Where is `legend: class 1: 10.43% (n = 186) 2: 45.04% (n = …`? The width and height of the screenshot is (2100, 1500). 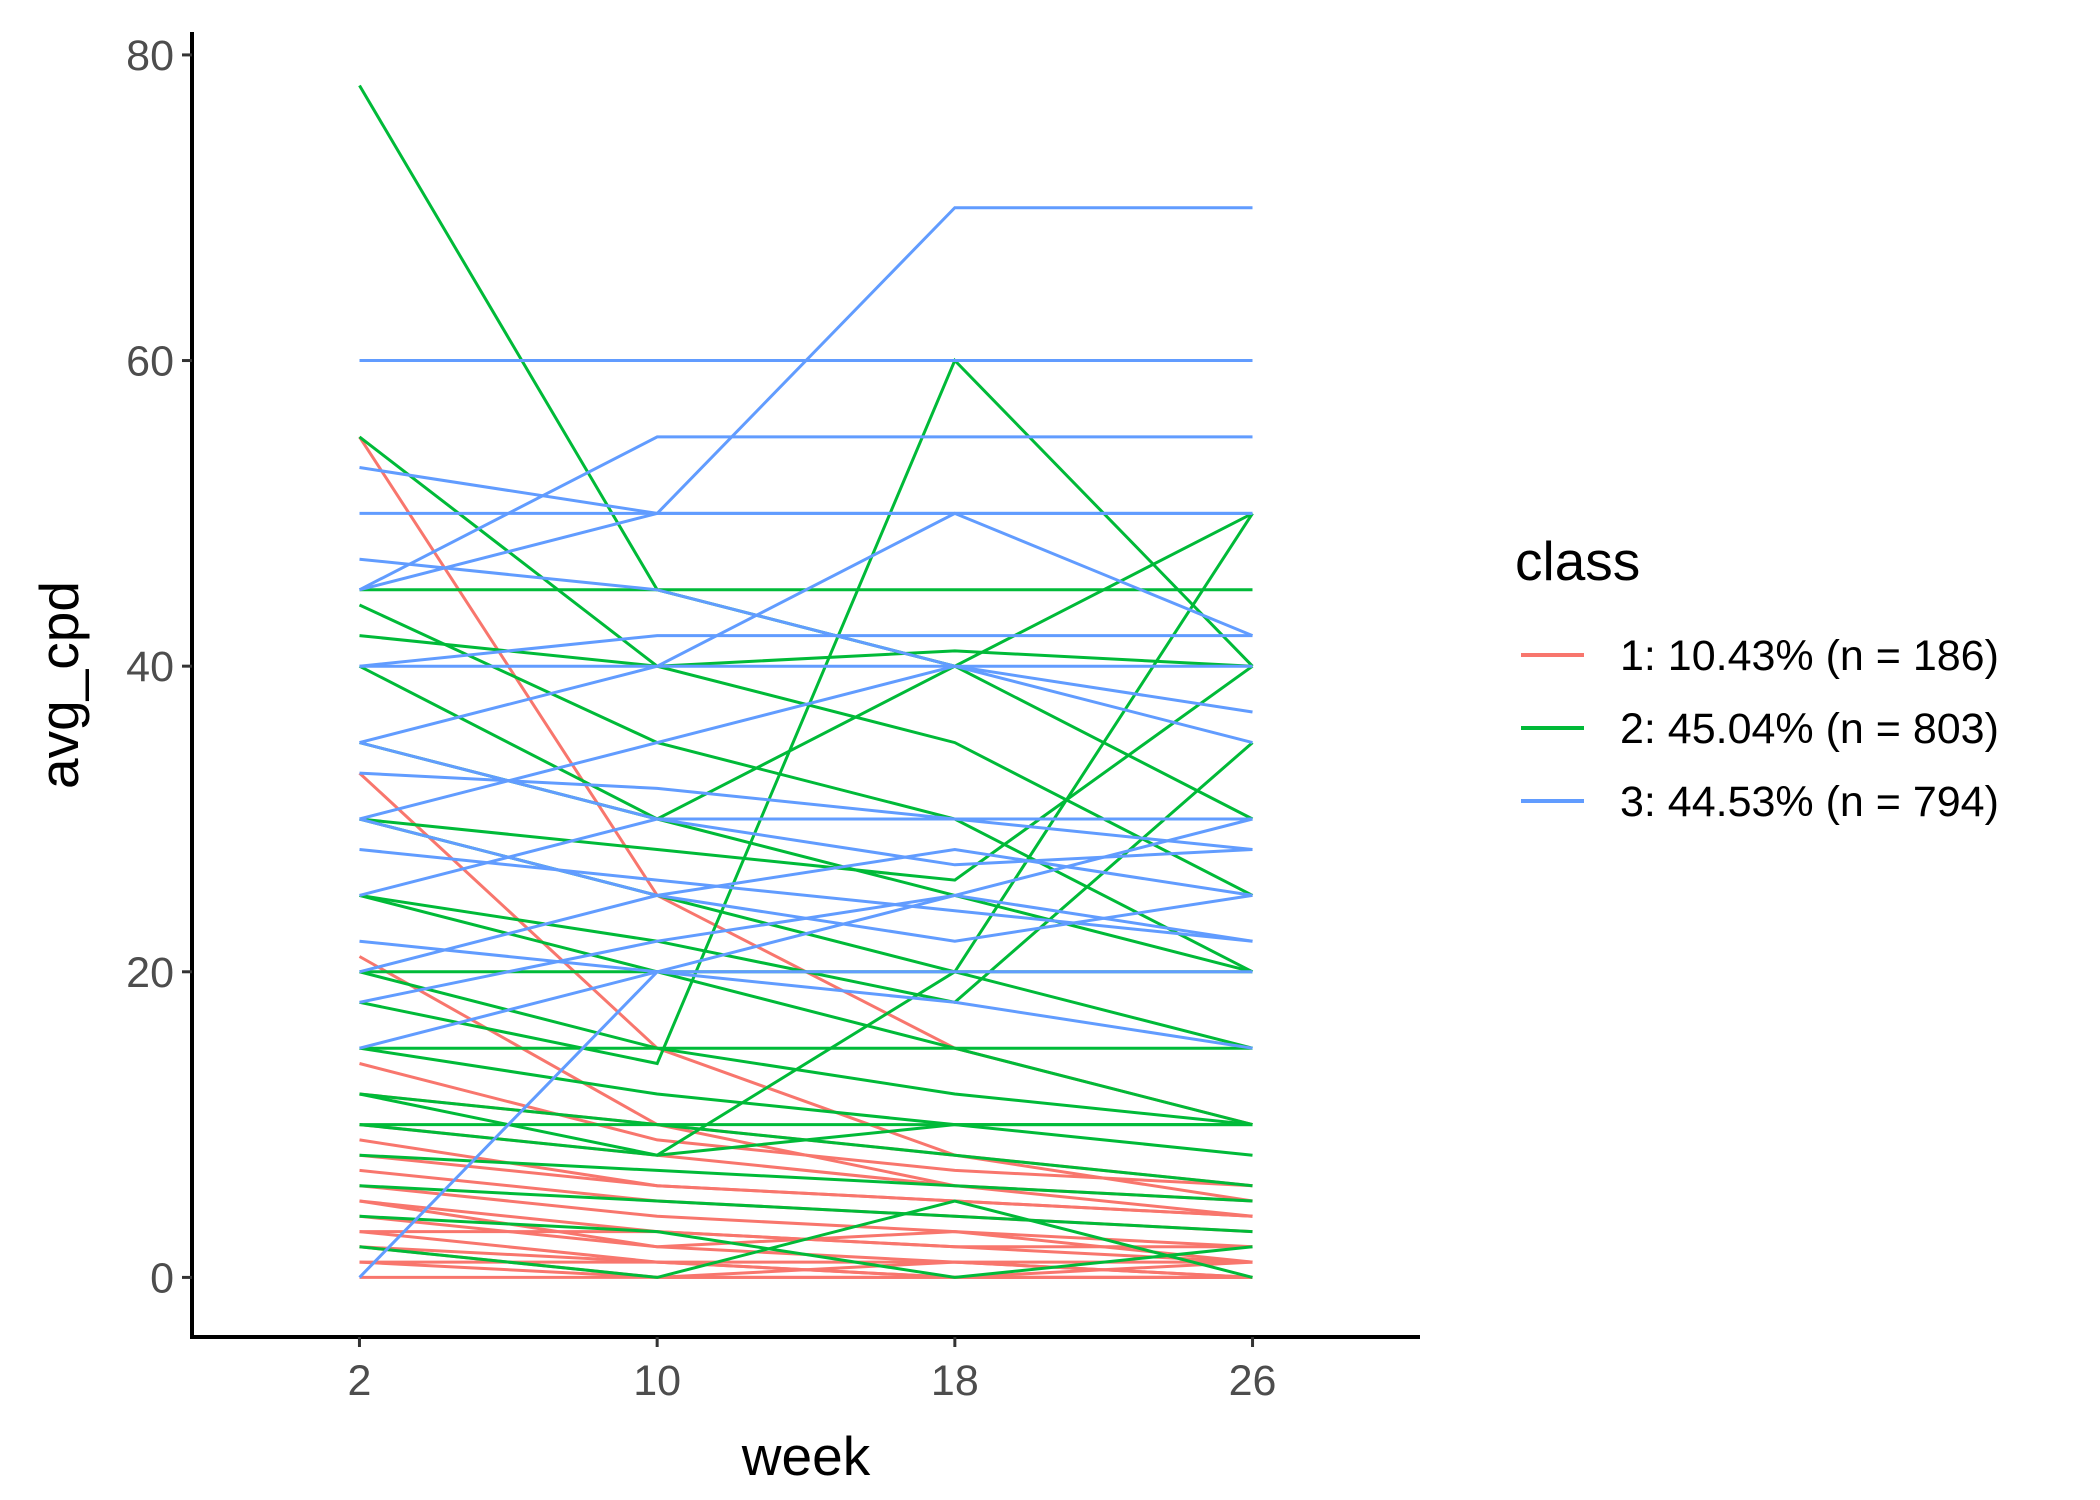 legend: class 1: 10.43% (n = 186) 2: 45.04% (n = … is located at coordinates (1757, 678).